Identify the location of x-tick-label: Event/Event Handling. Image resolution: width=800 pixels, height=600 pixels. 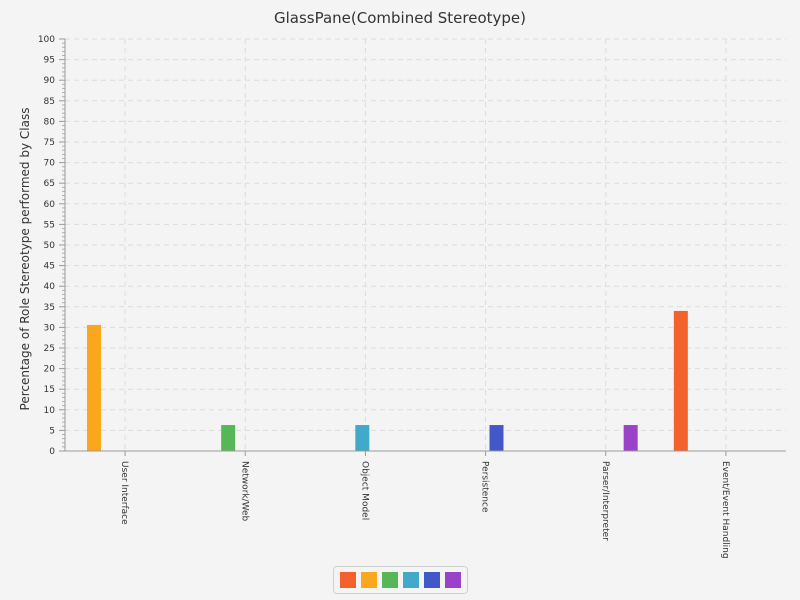
(725, 510).